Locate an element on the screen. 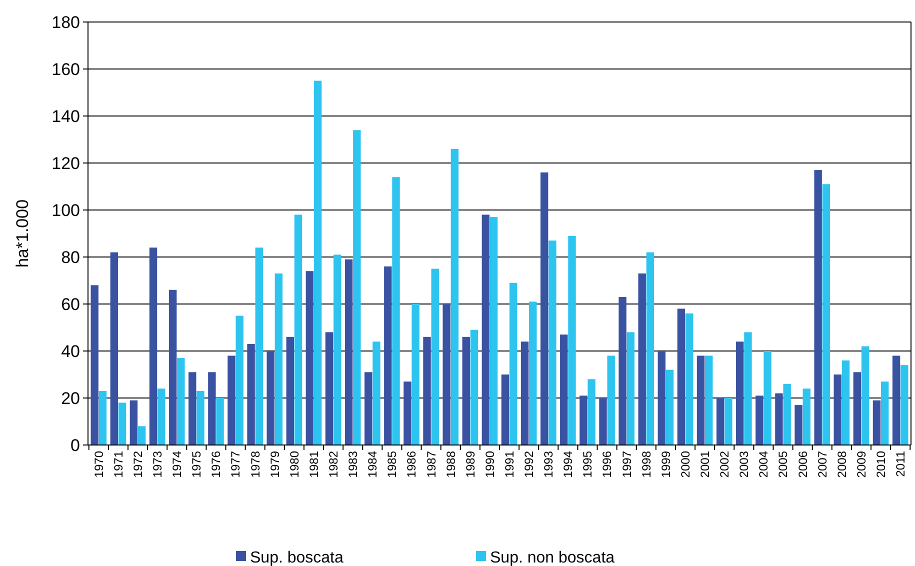 The image size is (915, 566). x-tick-label: 1978 is located at coordinates (255, 464).